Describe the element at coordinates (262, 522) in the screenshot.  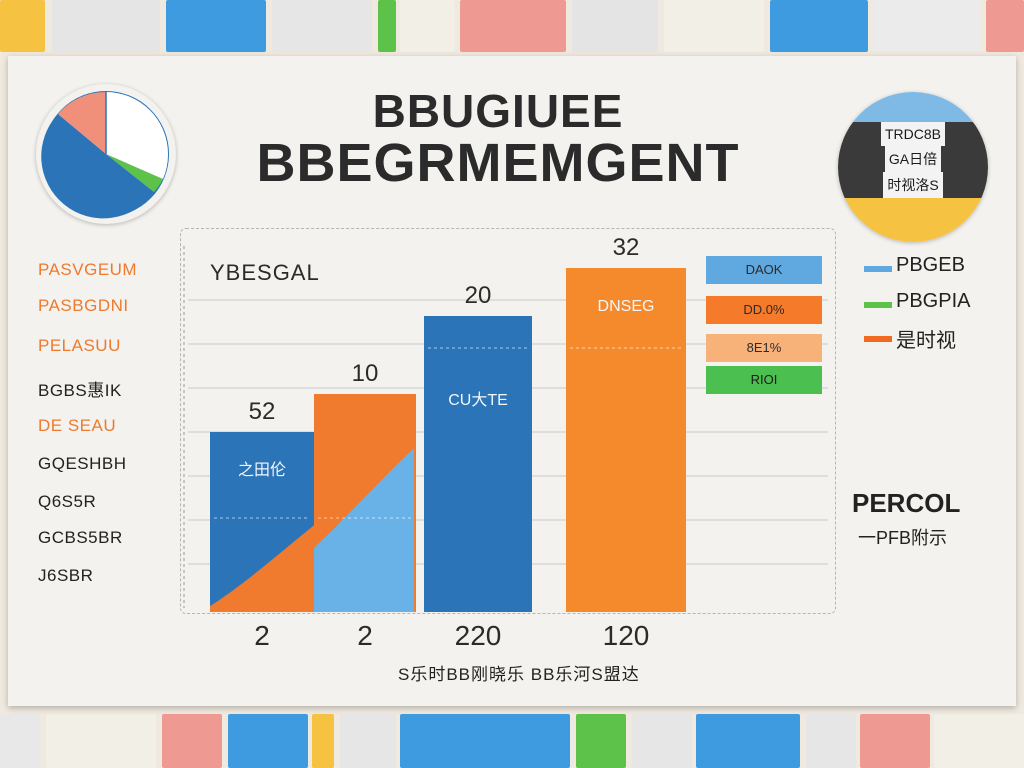
I see `bar-1: 之田伦` at that location.